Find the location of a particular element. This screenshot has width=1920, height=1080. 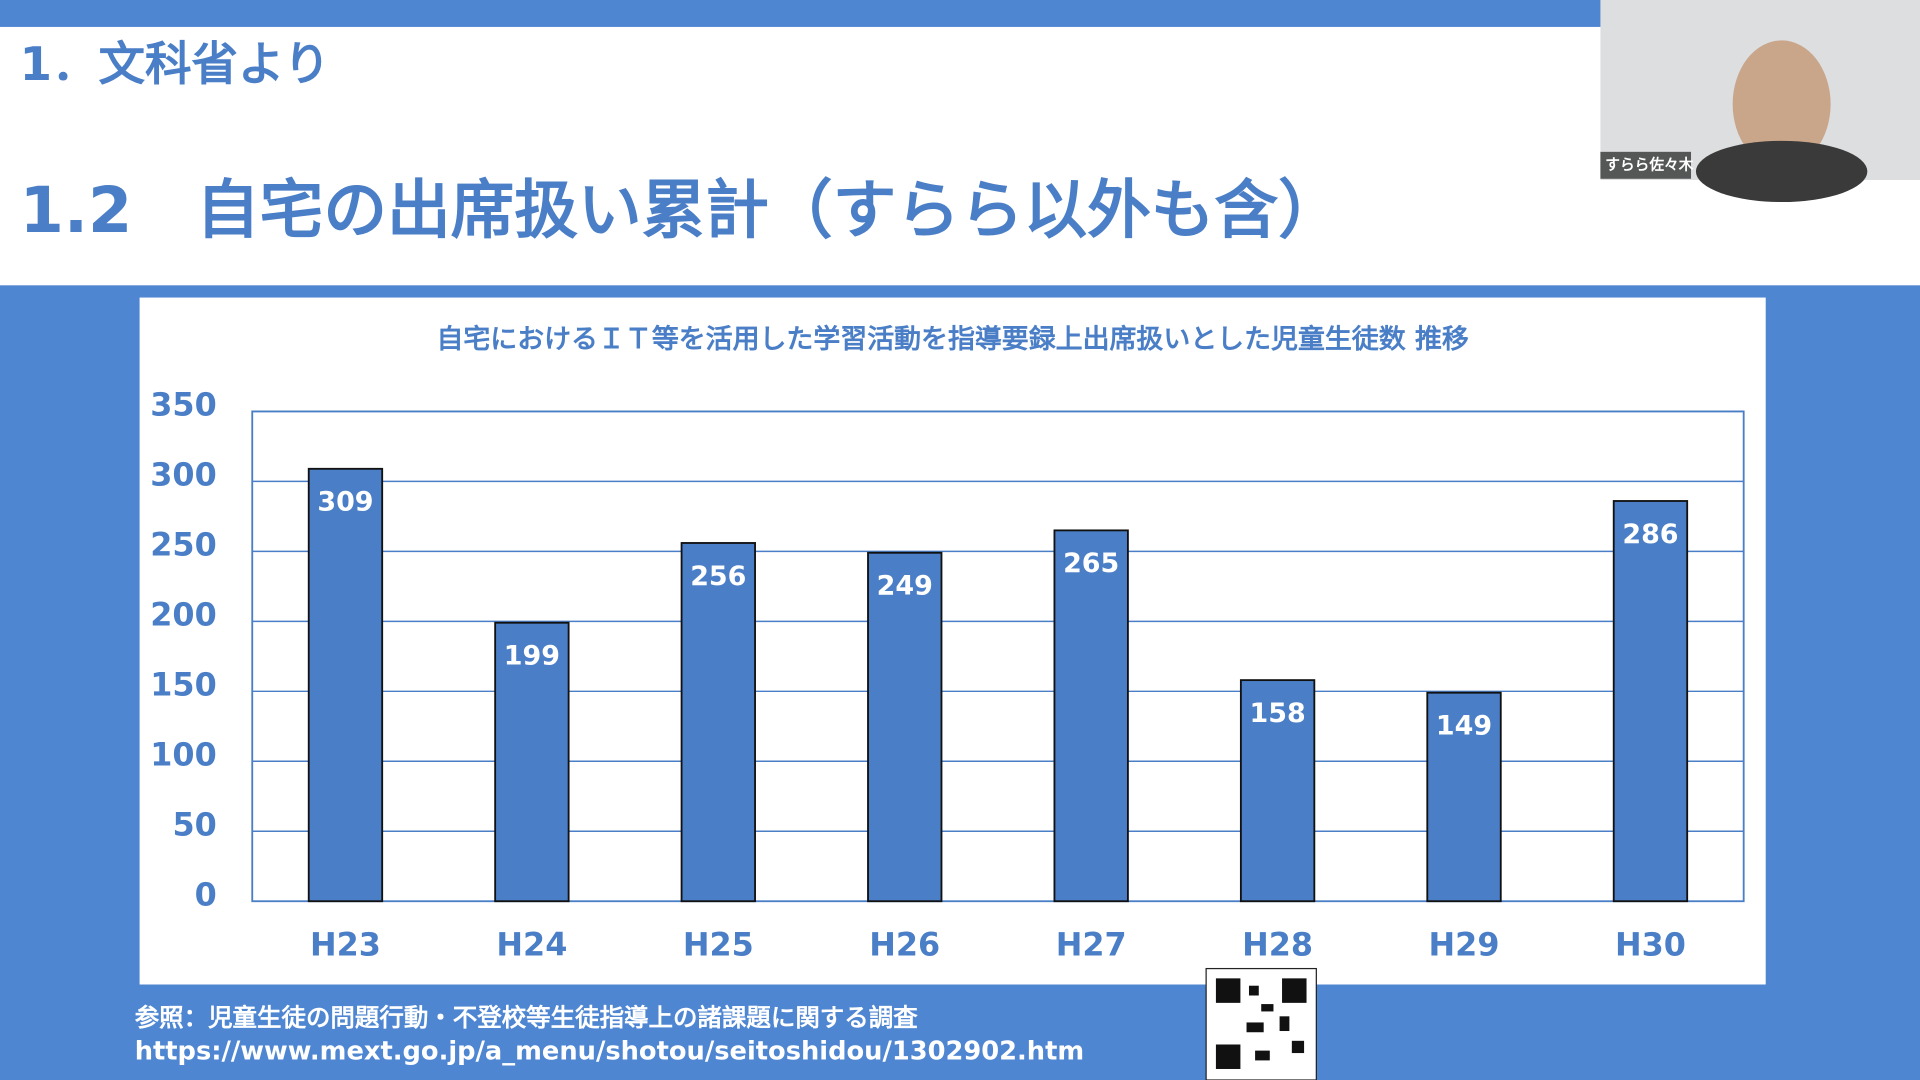

slide-title: 1.2 自宅の出席扱い累計（すらら以外も含） is located at coordinates (681, 211).